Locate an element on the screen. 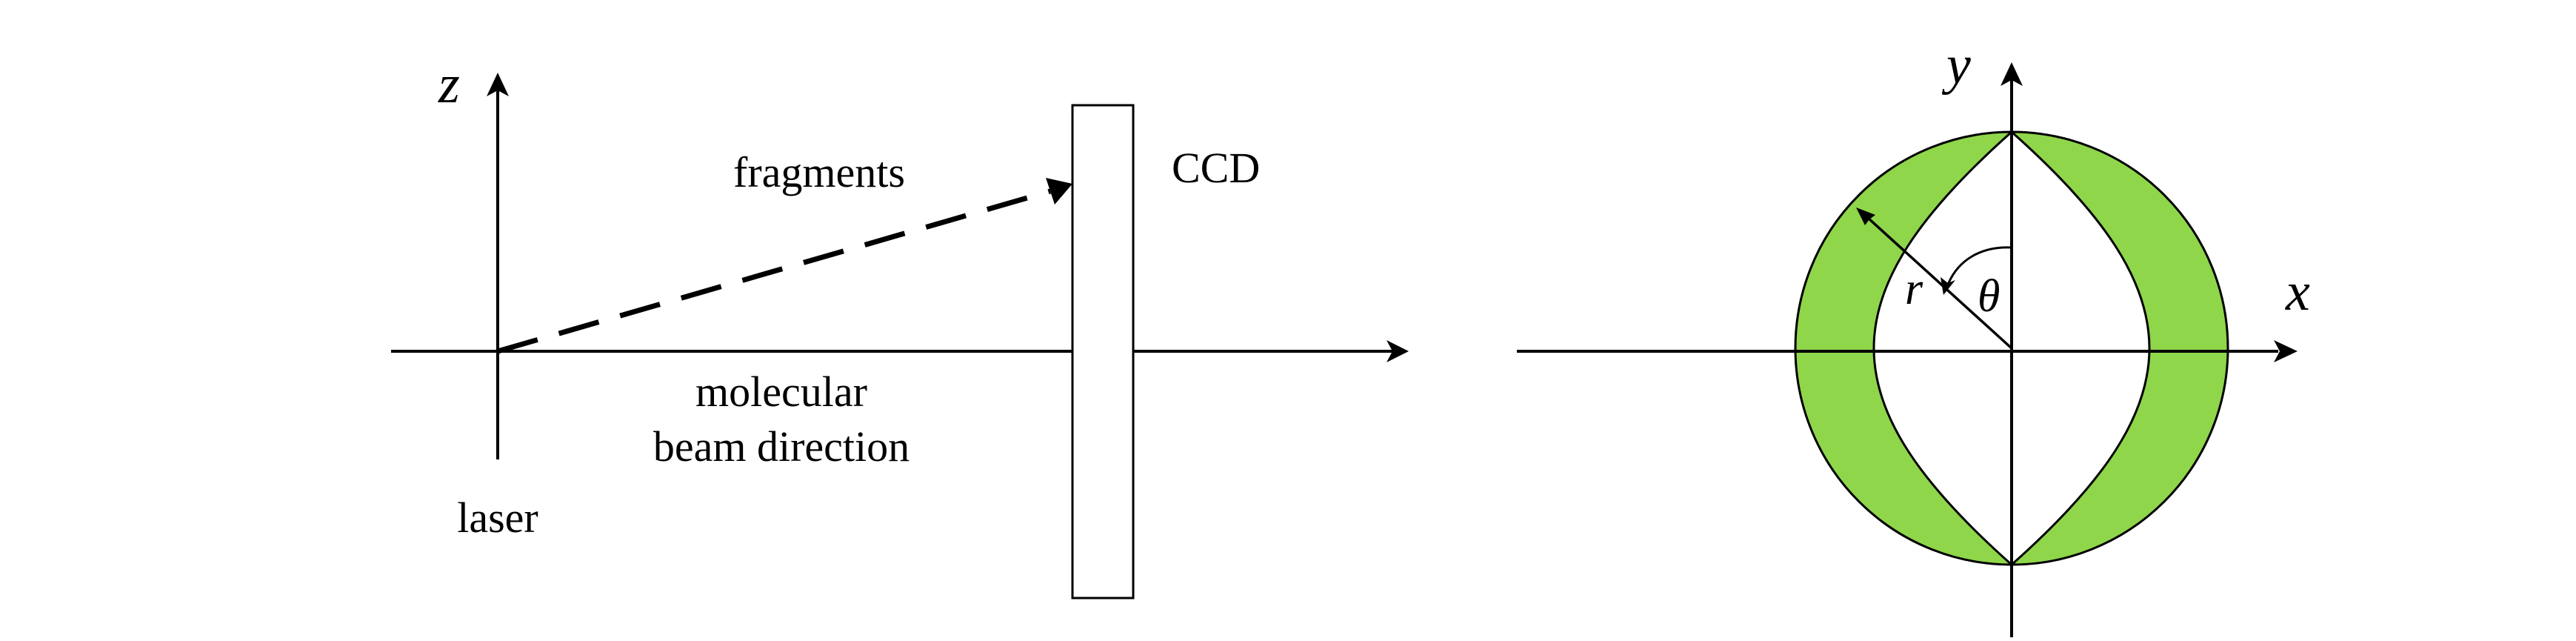  x-axis-label: x is located at coordinates (2297, 292).